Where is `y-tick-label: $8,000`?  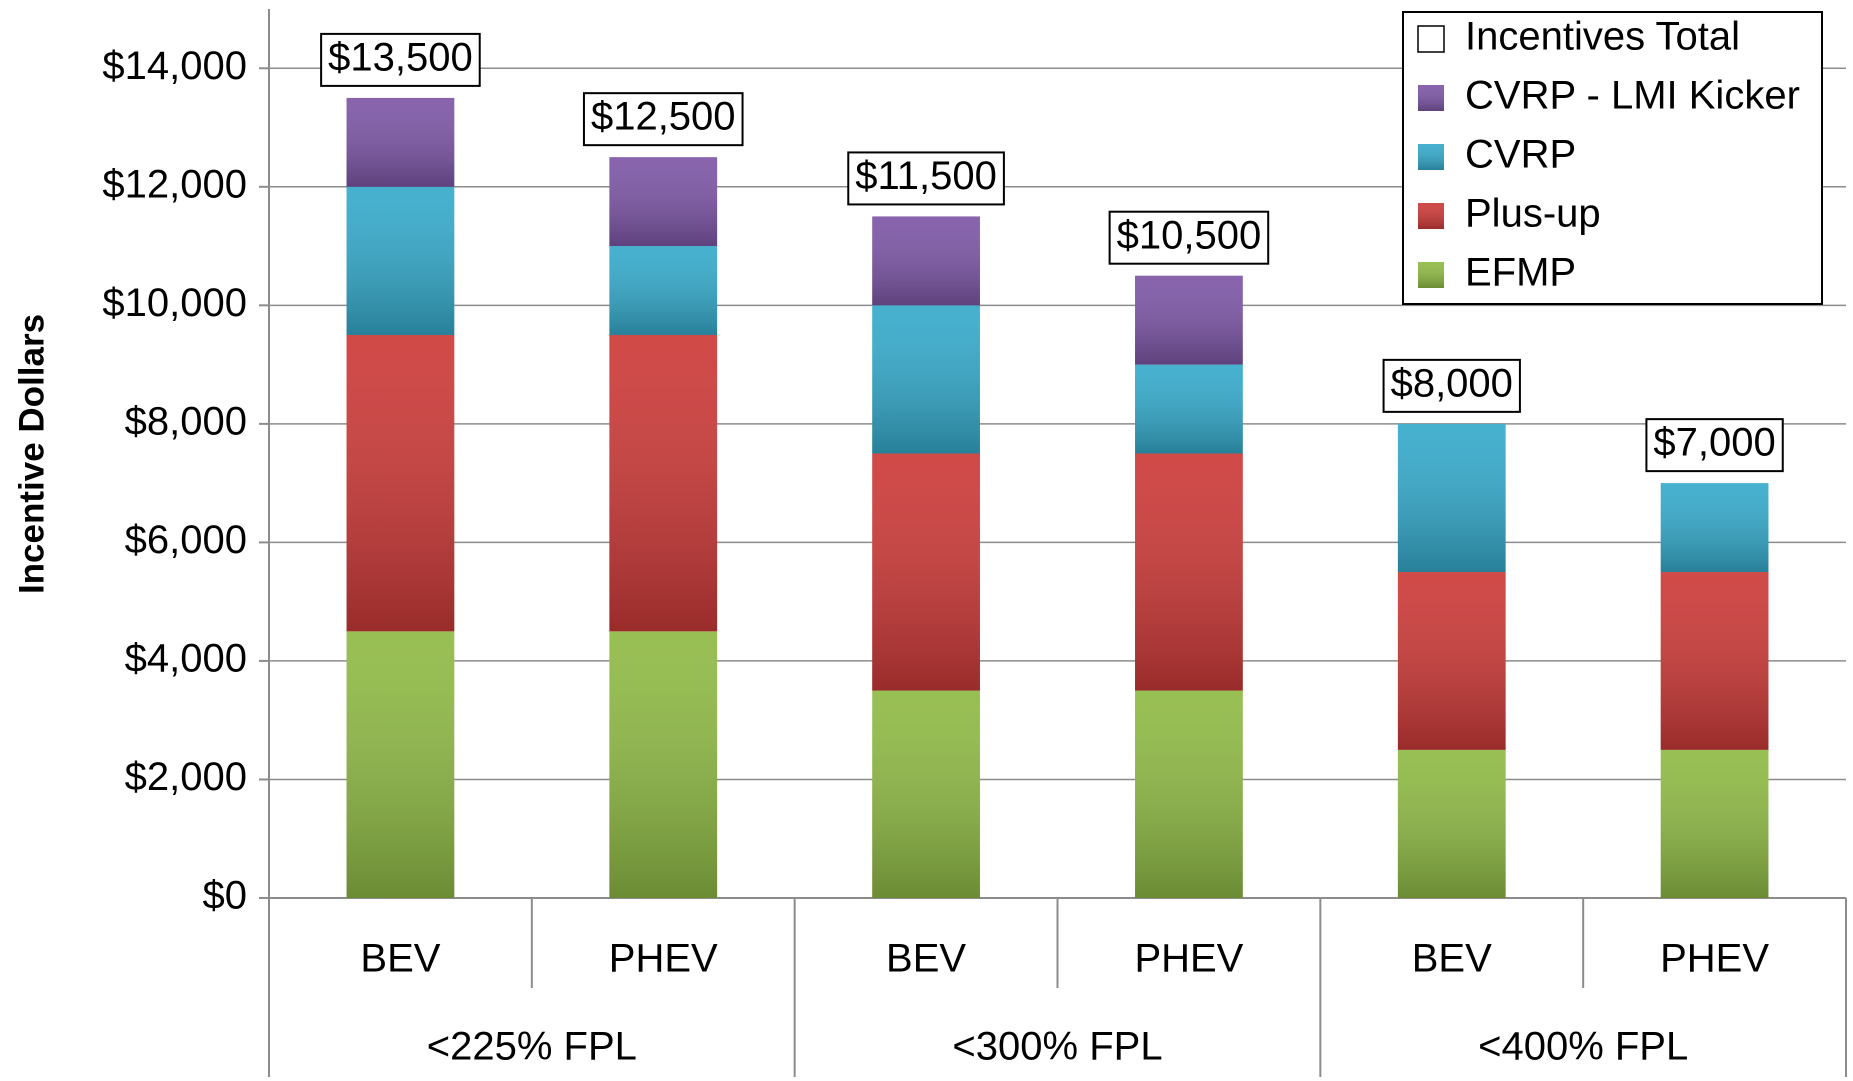 y-tick-label: $8,000 is located at coordinates (186, 421).